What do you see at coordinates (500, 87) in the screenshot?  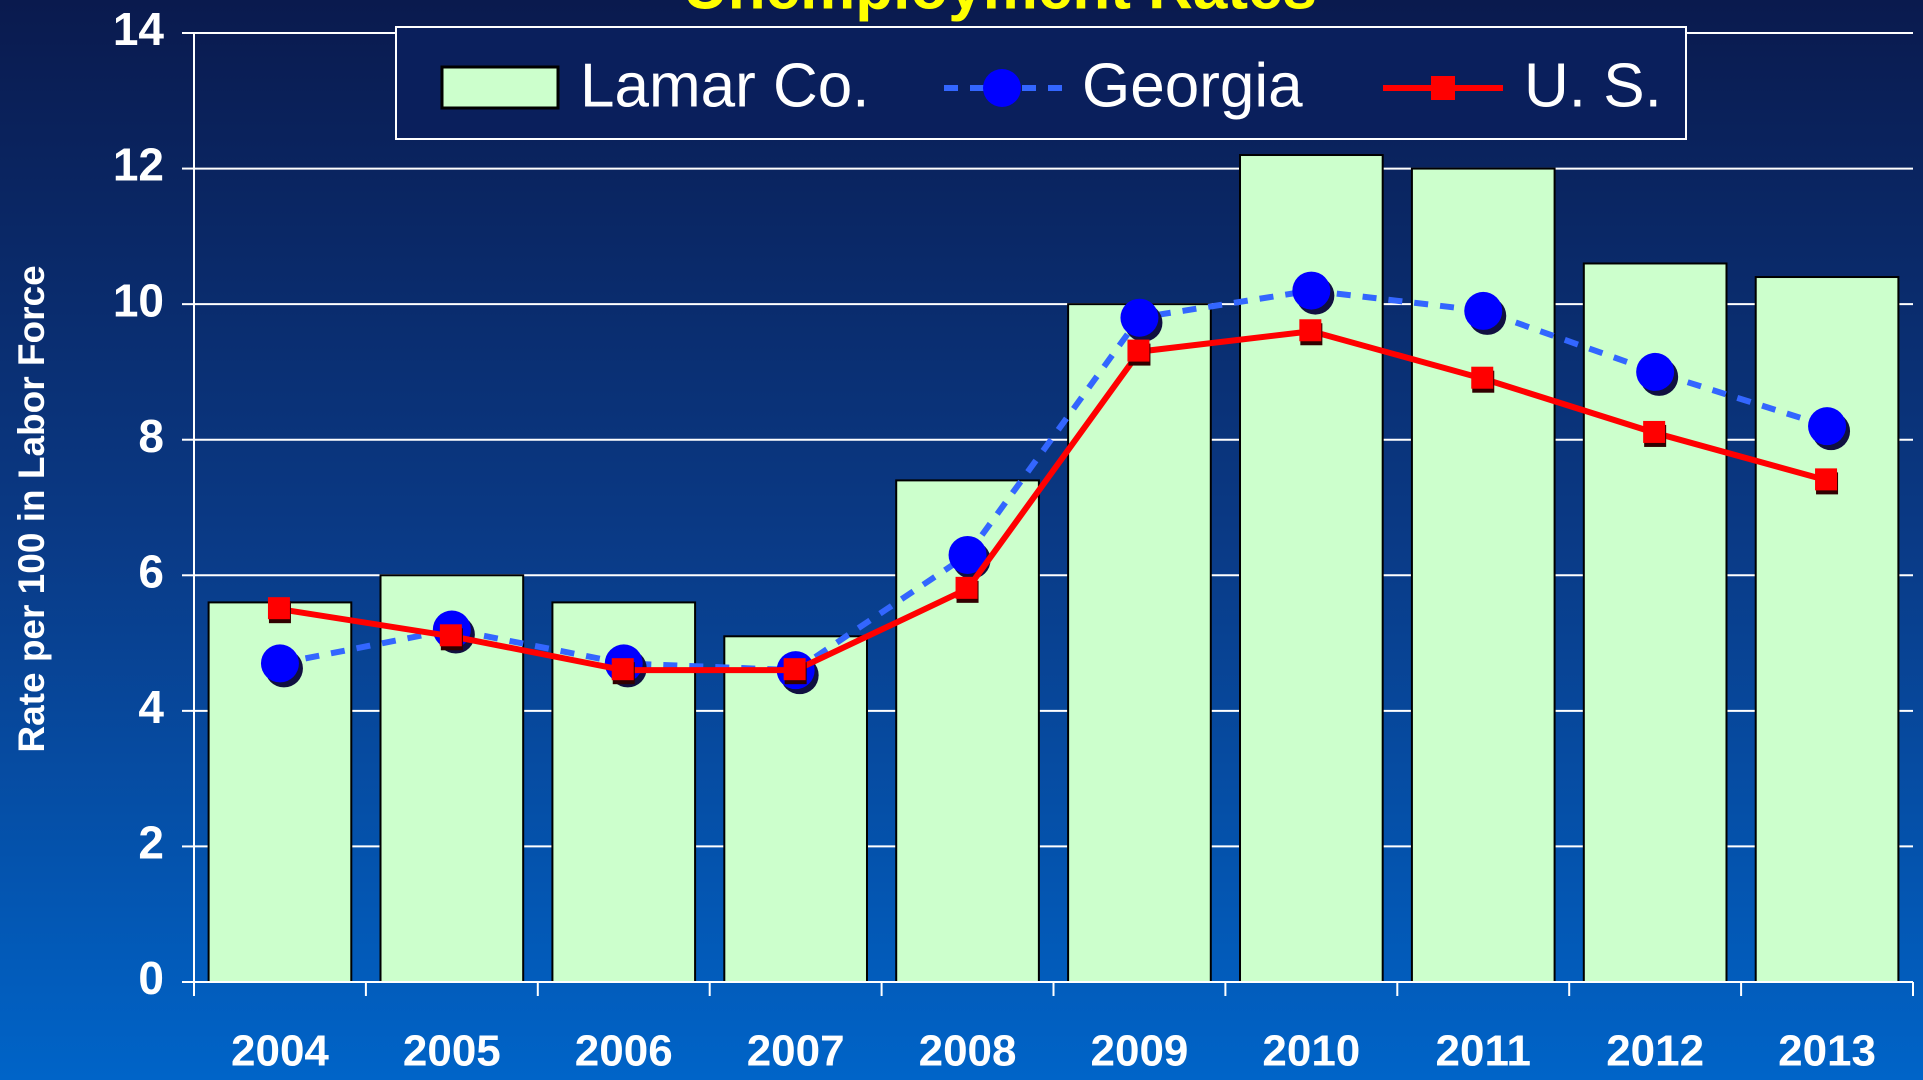 I see `legend-swatch` at bounding box center [500, 87].